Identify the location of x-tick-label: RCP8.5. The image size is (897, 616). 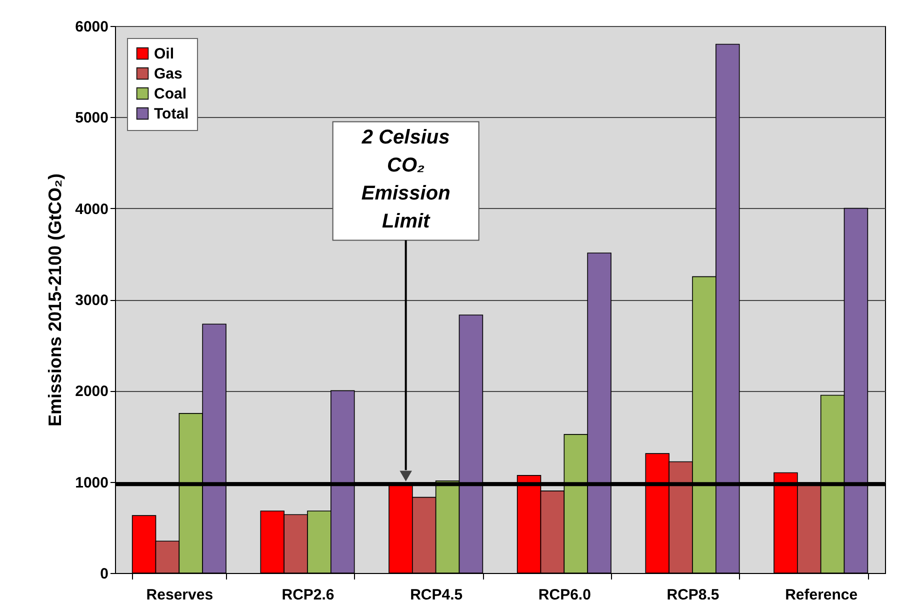
(693, 595).